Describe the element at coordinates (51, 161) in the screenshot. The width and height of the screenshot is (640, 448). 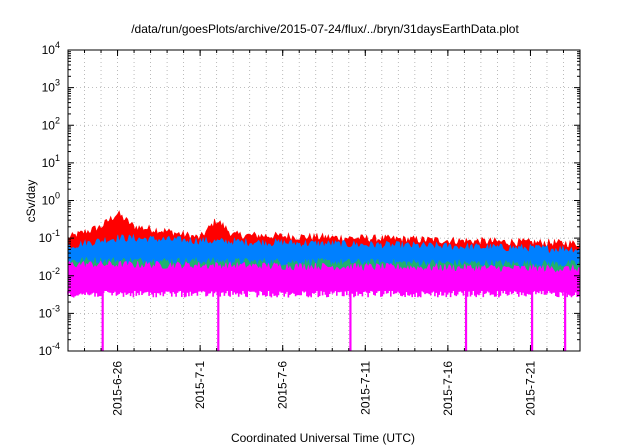
I see `y-tick-label: 10¹` at that location.